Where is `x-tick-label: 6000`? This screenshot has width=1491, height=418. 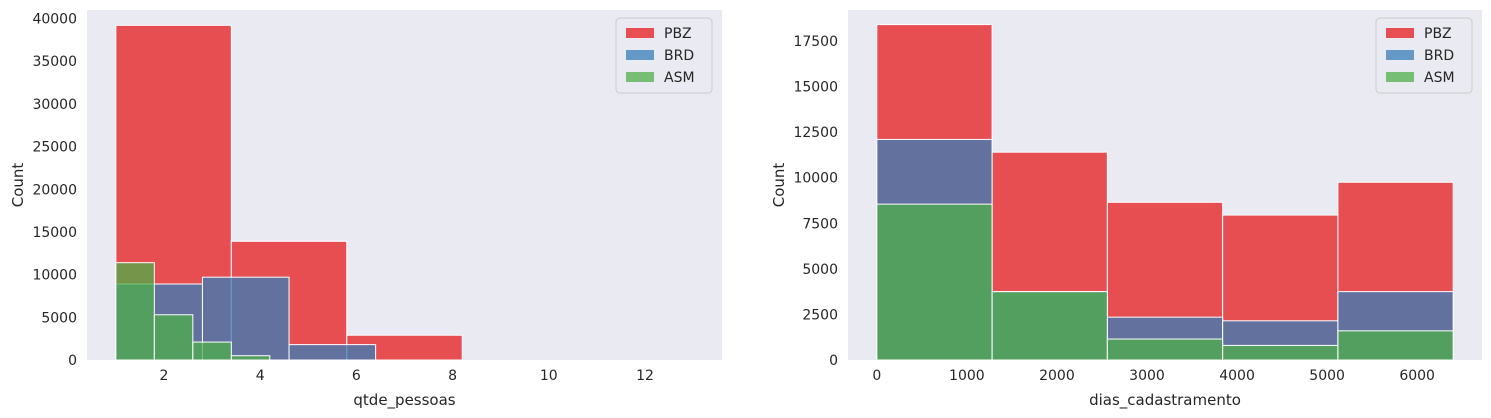
x-tick-label: 6000 is located at coordinates (1417, 376).